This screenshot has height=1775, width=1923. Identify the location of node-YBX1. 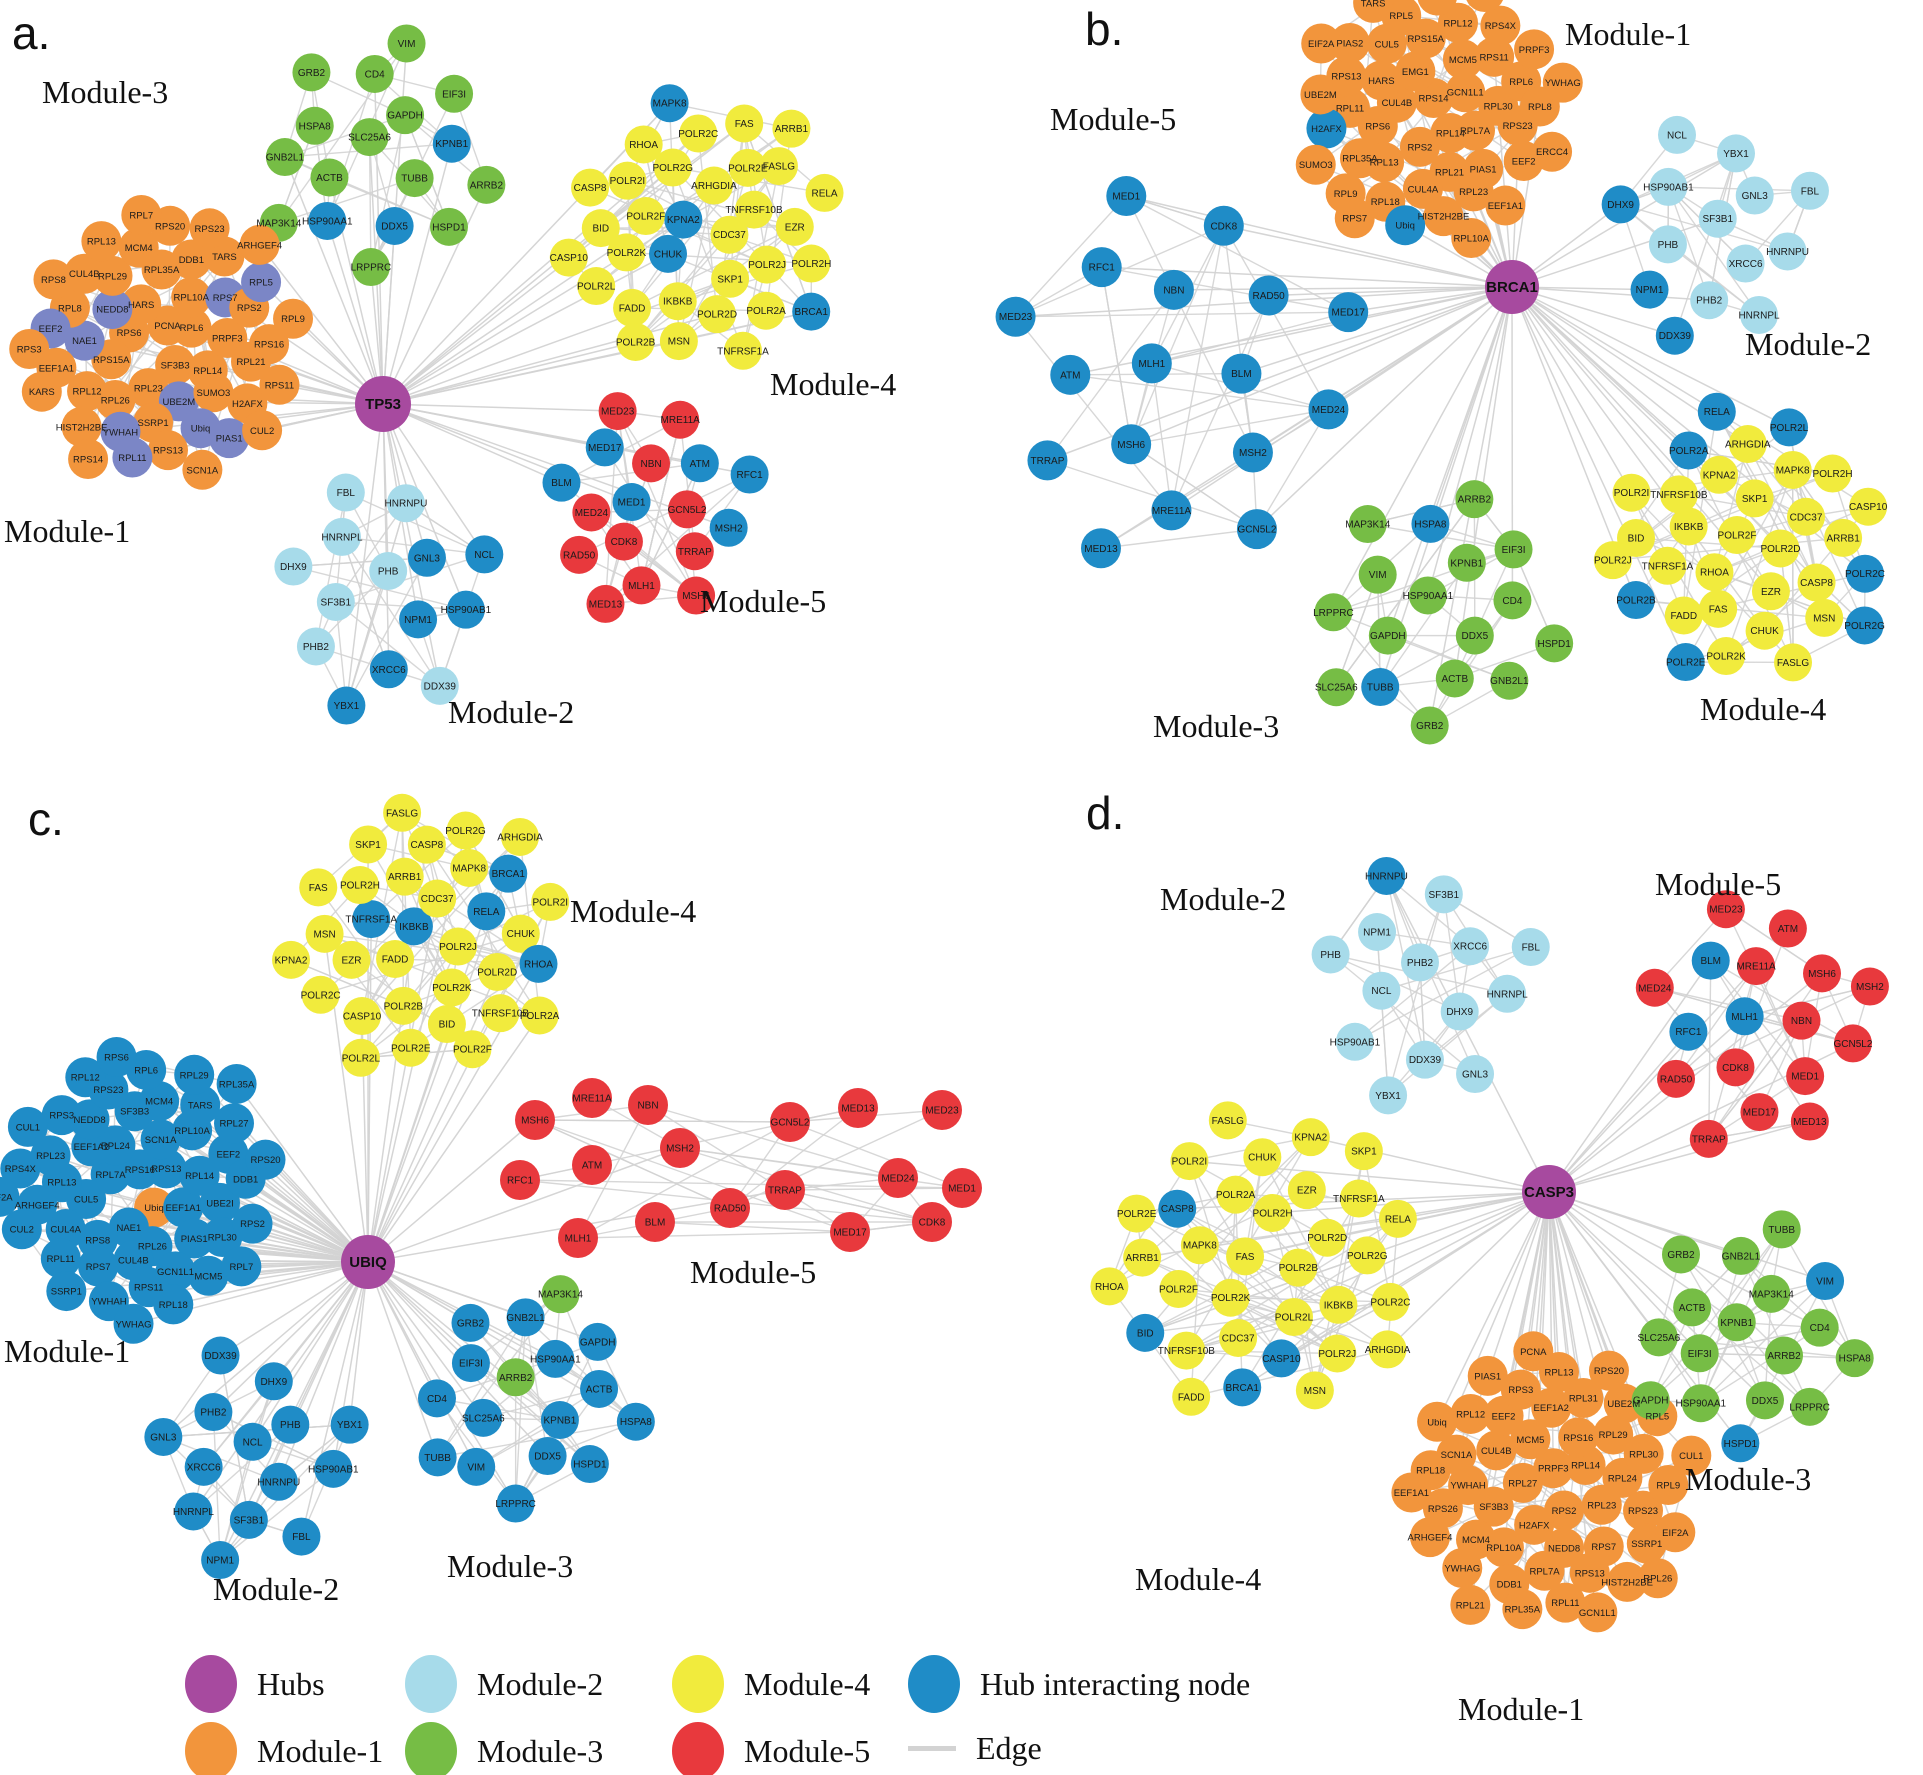
(346, 705).